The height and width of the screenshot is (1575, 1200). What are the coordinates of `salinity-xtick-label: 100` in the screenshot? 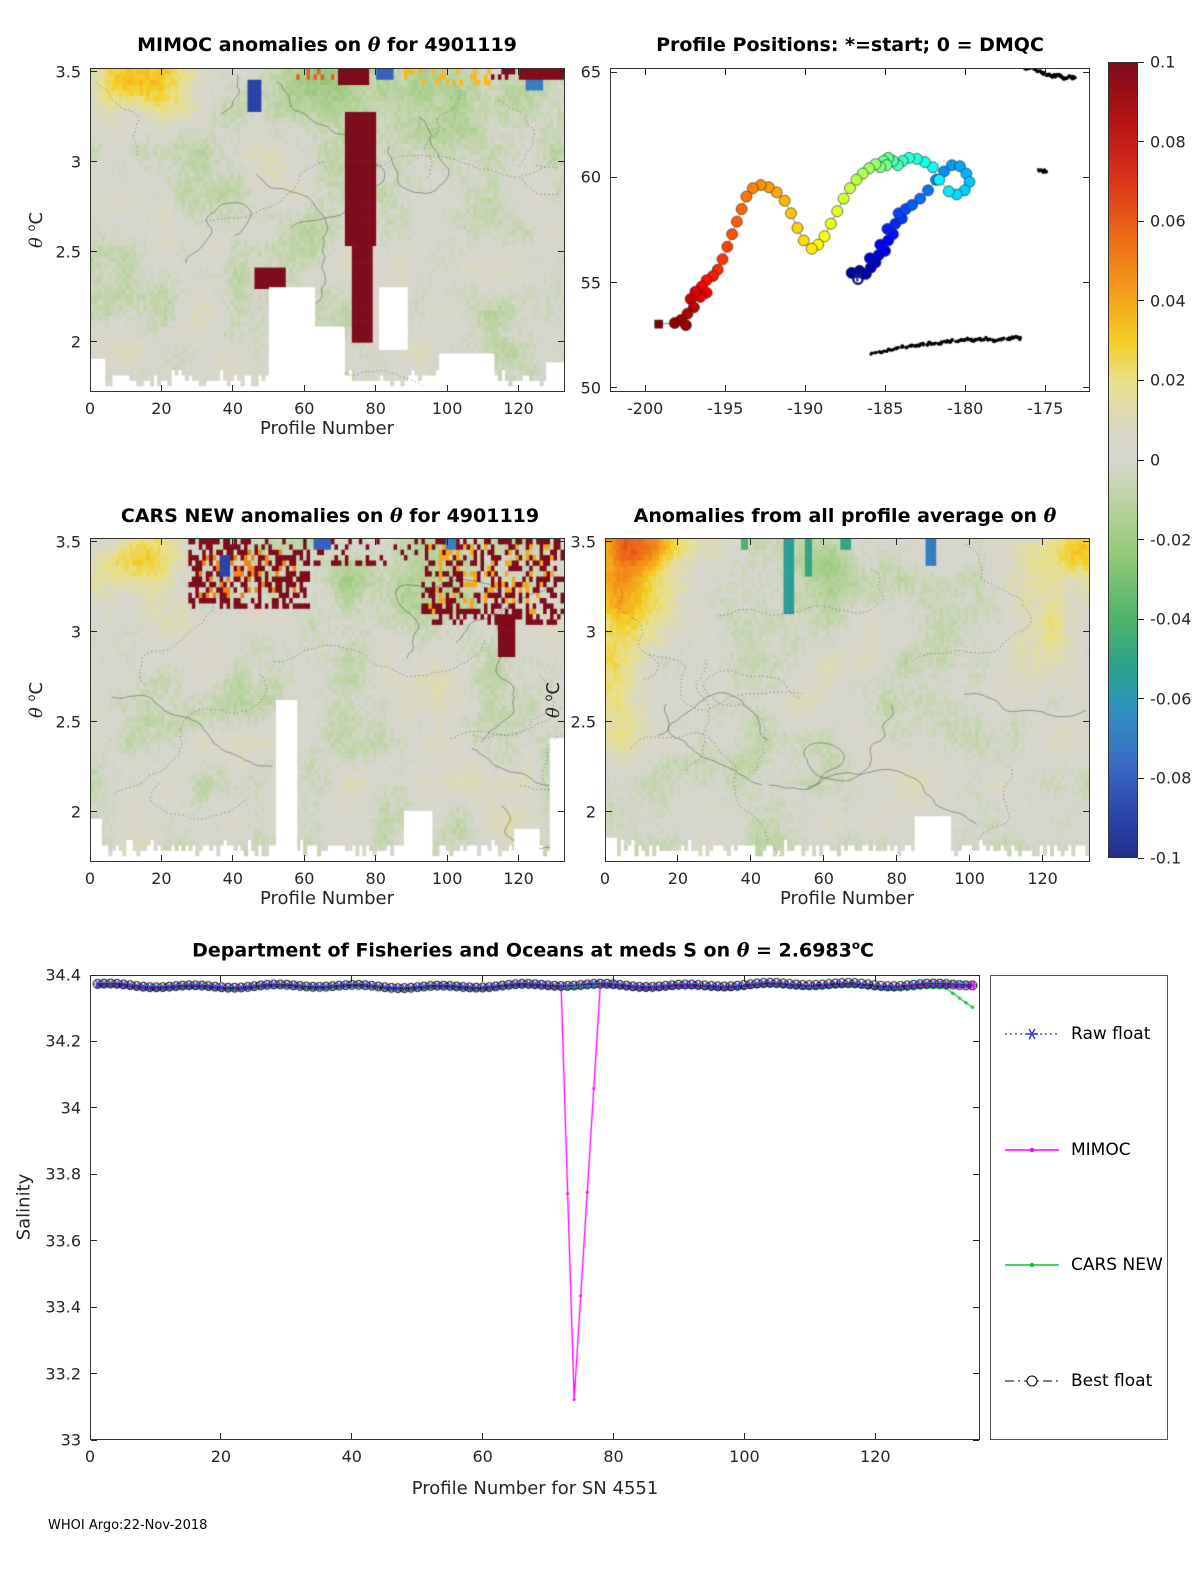 It's located at (744, 1456).